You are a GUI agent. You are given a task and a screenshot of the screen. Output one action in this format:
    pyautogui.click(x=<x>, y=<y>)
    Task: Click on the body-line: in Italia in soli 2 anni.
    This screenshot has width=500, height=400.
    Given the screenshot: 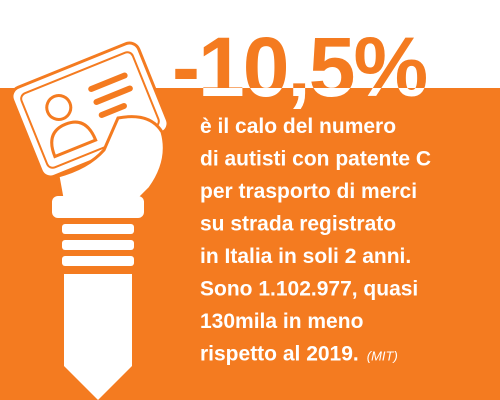 What is the action you would take?
    pyautogui.click(x=305, y=256)
    